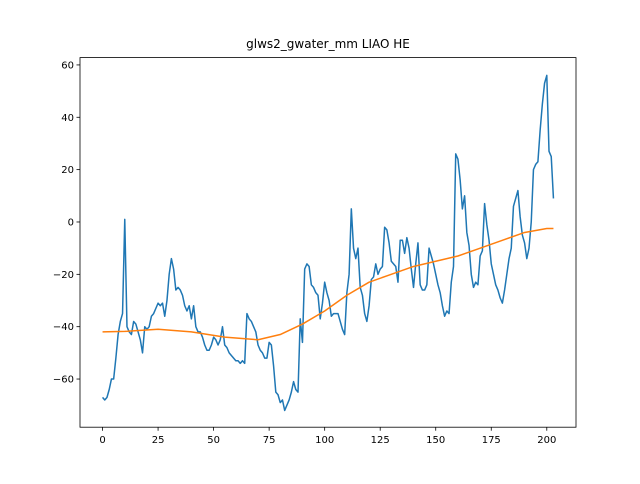  I want to click on x-tick-label: 75, so click(269, 440).